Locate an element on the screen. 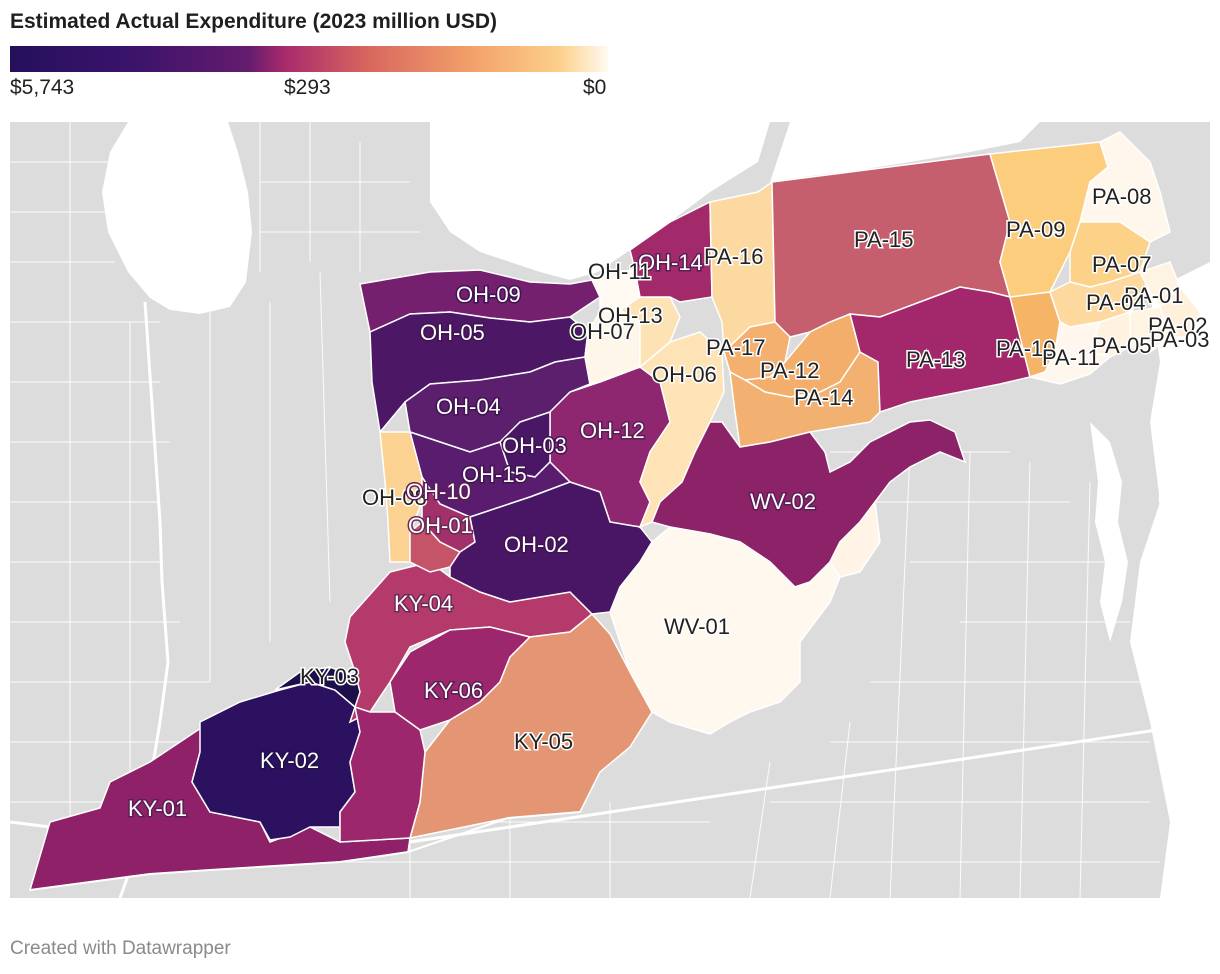 The height and width of the screenshot is (974, 1220). atlantic-coast is located at coordinates (1170, 580).